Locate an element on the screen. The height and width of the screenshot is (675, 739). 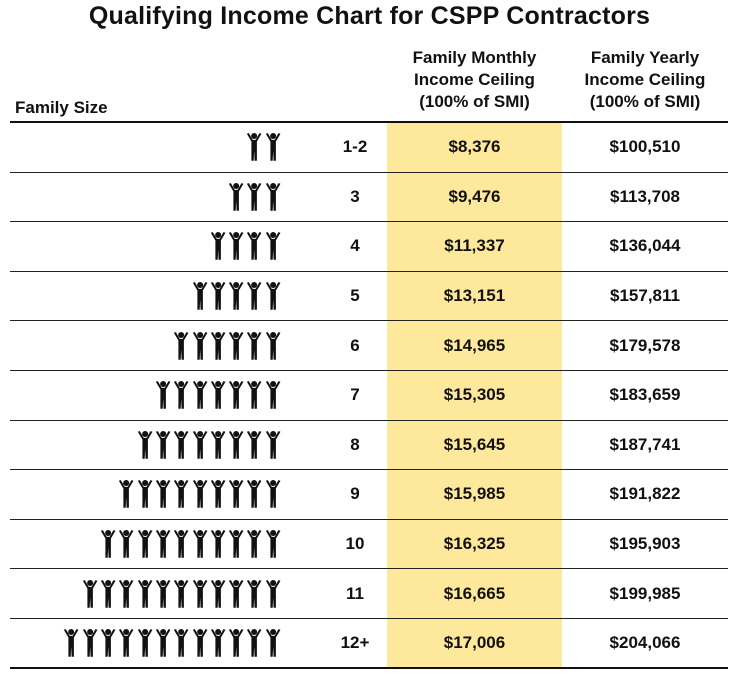
monthly-income-cell: $15,305 is located at coordinates (474, 395).